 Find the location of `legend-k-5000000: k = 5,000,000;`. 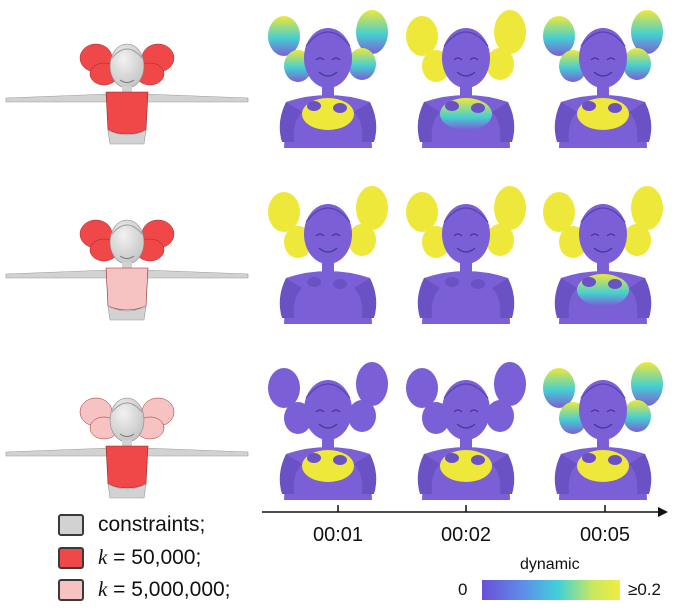

legend-k-5000000: k = 5,000,000; is located at coordinates (144, 589).